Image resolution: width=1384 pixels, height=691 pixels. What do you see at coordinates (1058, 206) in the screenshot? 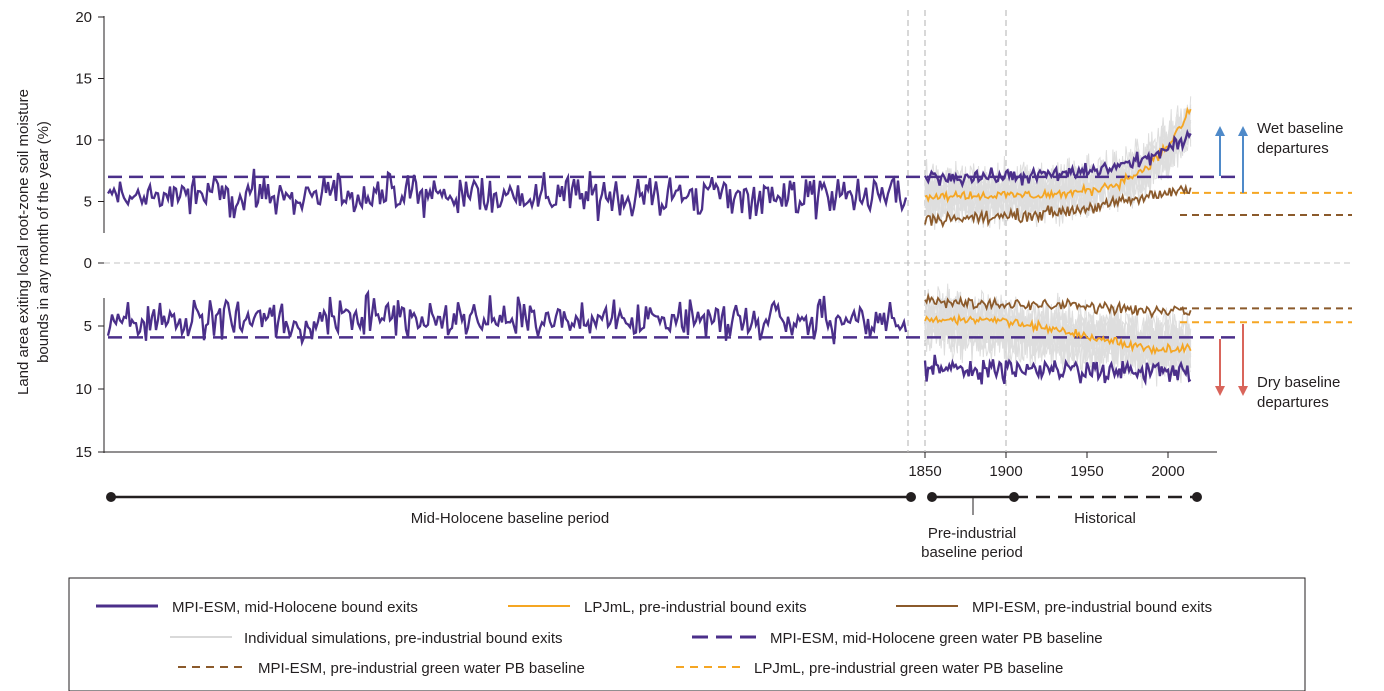
I see `mpi-preind-wet-line` at bounding box center [1058, 206].